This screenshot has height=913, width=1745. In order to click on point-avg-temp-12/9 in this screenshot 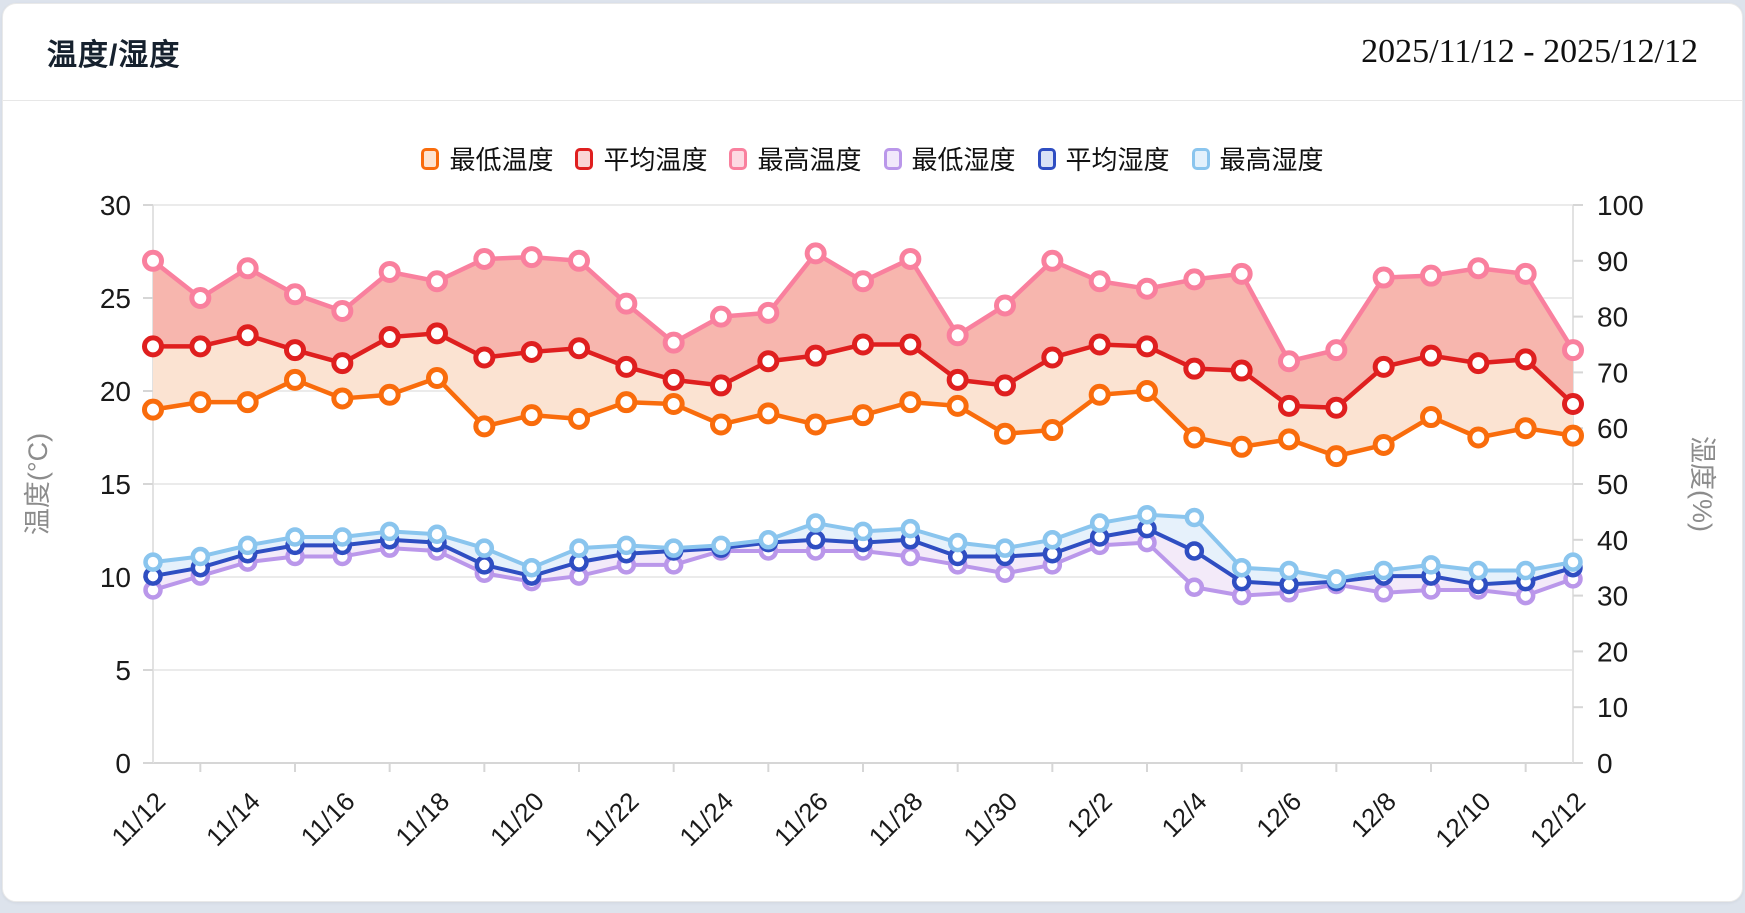, I will do `click(1431, 355)`.